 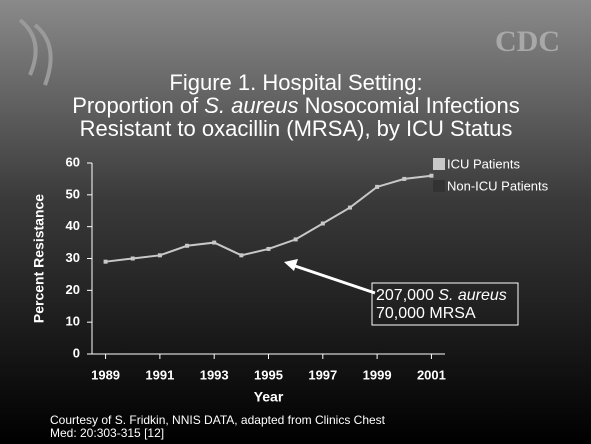 I want to click on y-tick-label: 50, so click(x=73, y=193).